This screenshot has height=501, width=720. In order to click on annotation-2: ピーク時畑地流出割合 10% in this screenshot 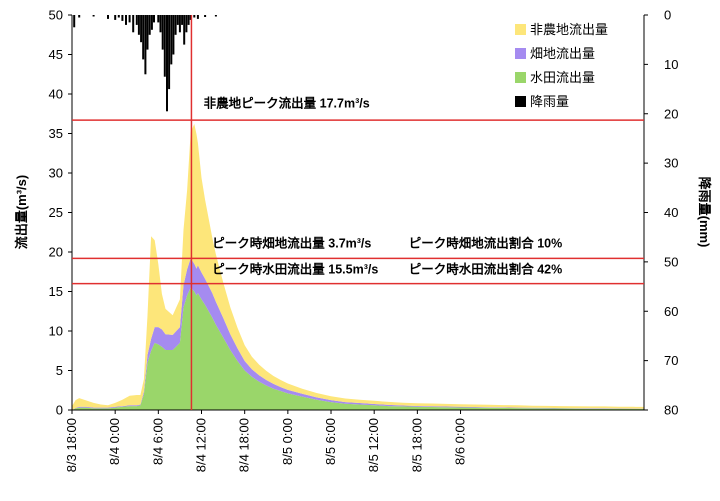, I will do `click(485, 242)`.